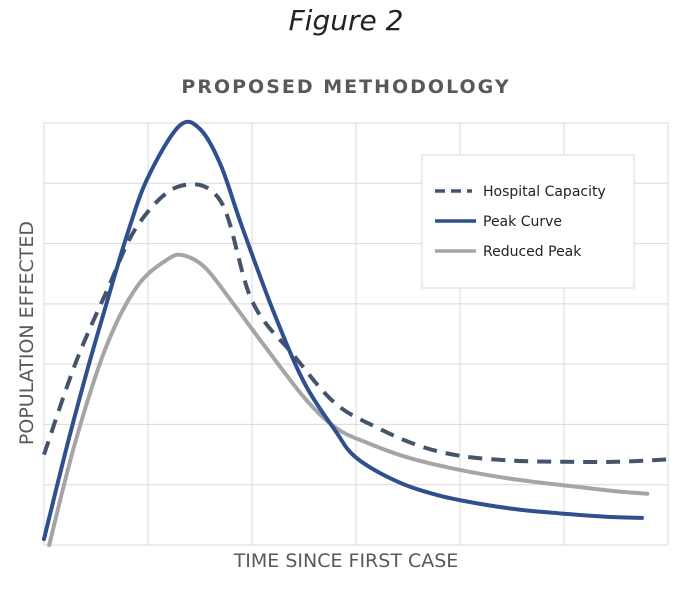 The height and width of the screenshot is (590, 692). I want to click on legend-label-reduced-peak: Reduced Peak, so click(532, 252).